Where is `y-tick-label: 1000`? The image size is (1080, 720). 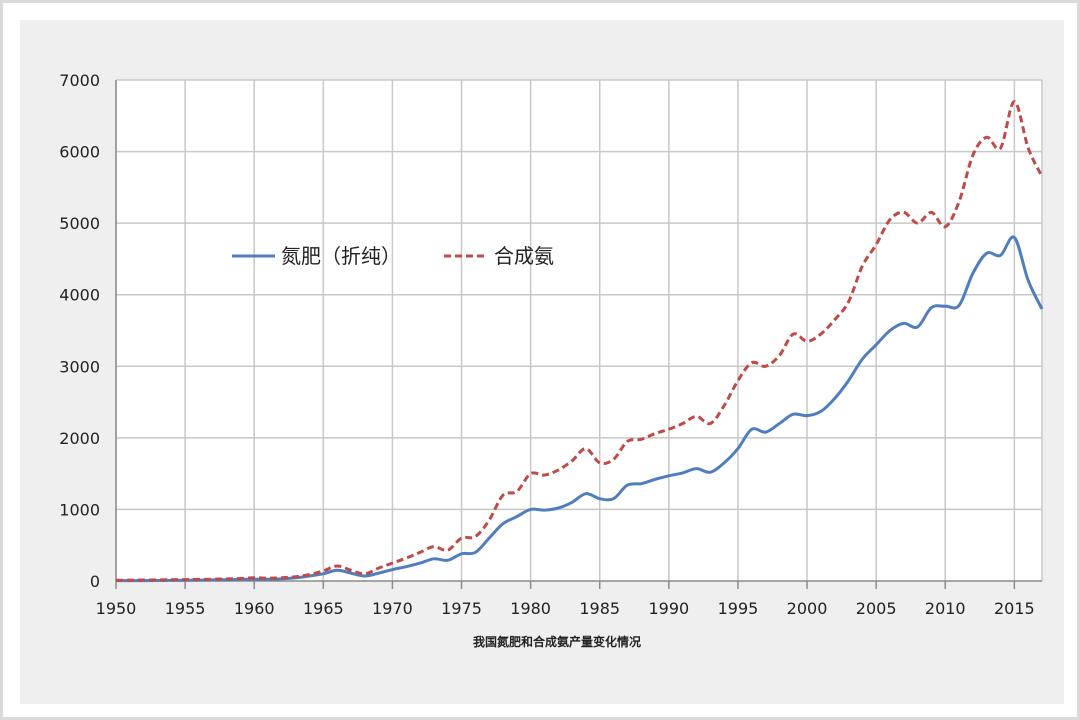
y-tick-label: 1000 is located at coordinates (79, 509).